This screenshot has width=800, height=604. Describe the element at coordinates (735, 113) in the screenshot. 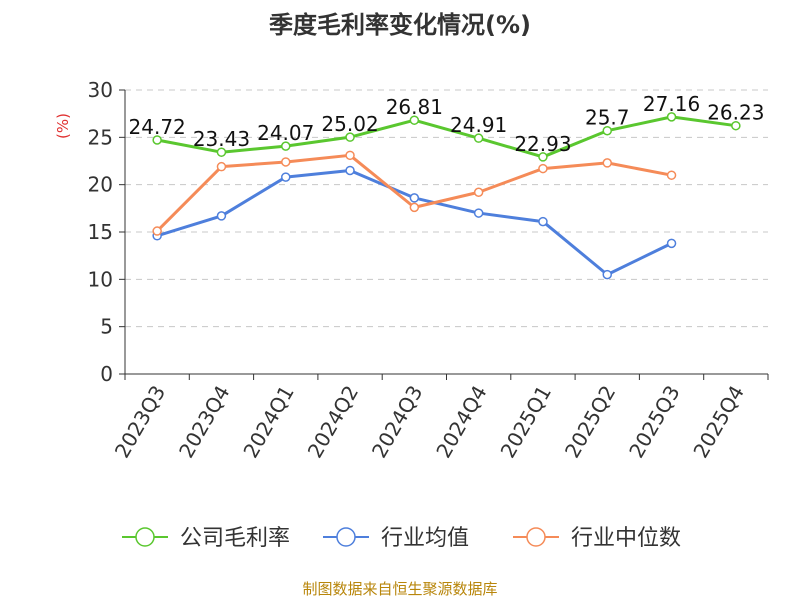

I see `data-label: 26.23` at that location.